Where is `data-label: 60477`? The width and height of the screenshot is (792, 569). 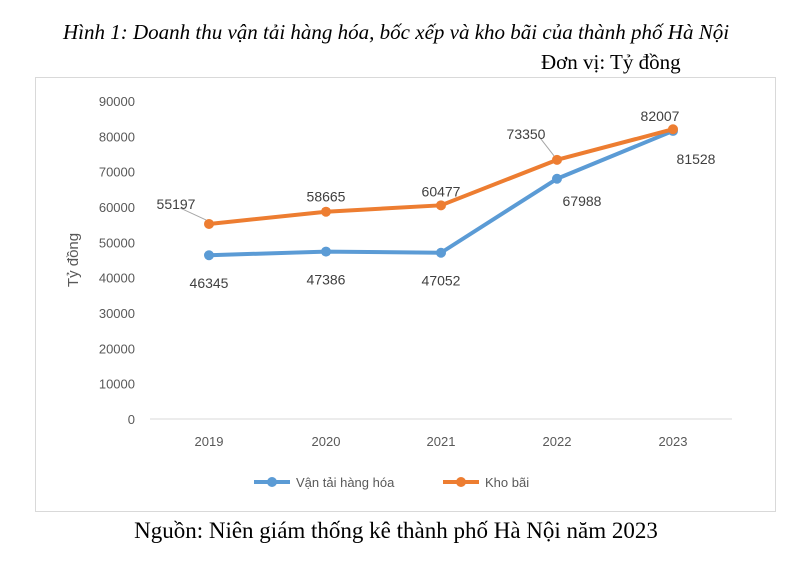 data-label: 60477 is located at coordinates (441, 191).